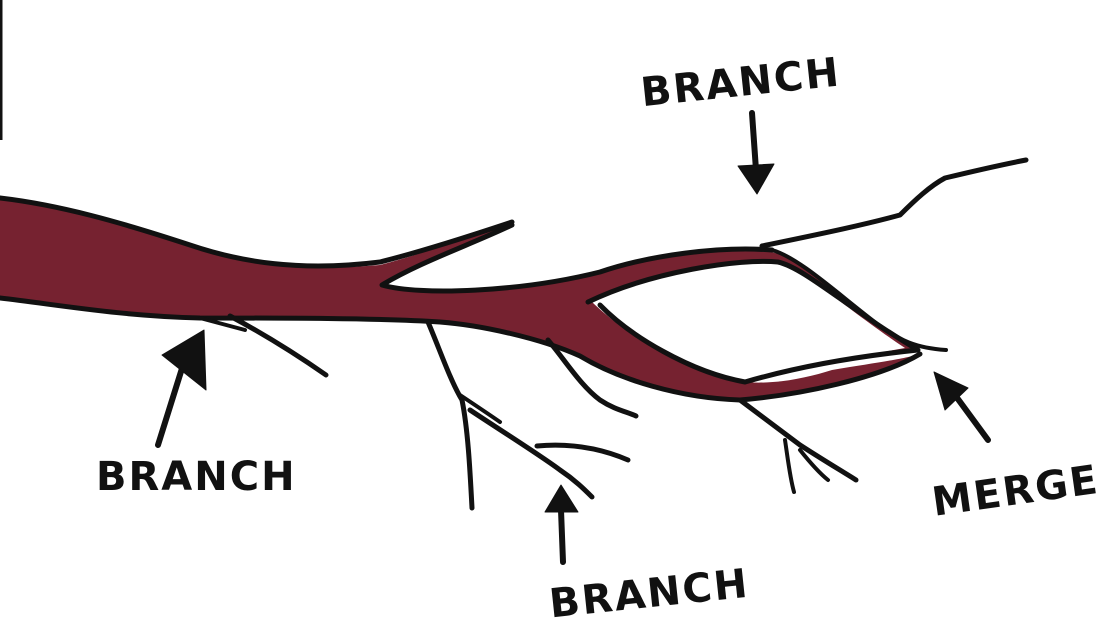  What do you see at coordinates (257, 232) in the screenshot?
I see `trunk-top-outline` at bounding box center [257, 232].